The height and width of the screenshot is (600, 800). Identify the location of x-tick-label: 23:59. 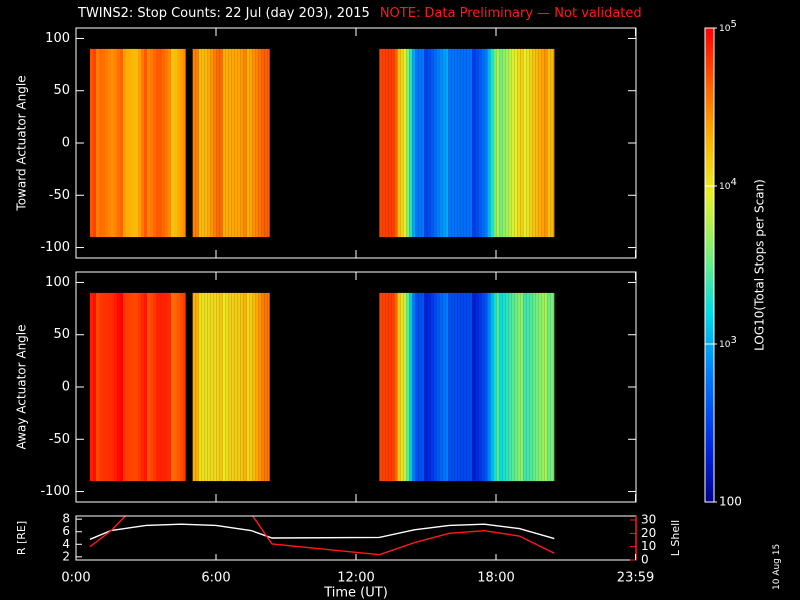
(635, 578).